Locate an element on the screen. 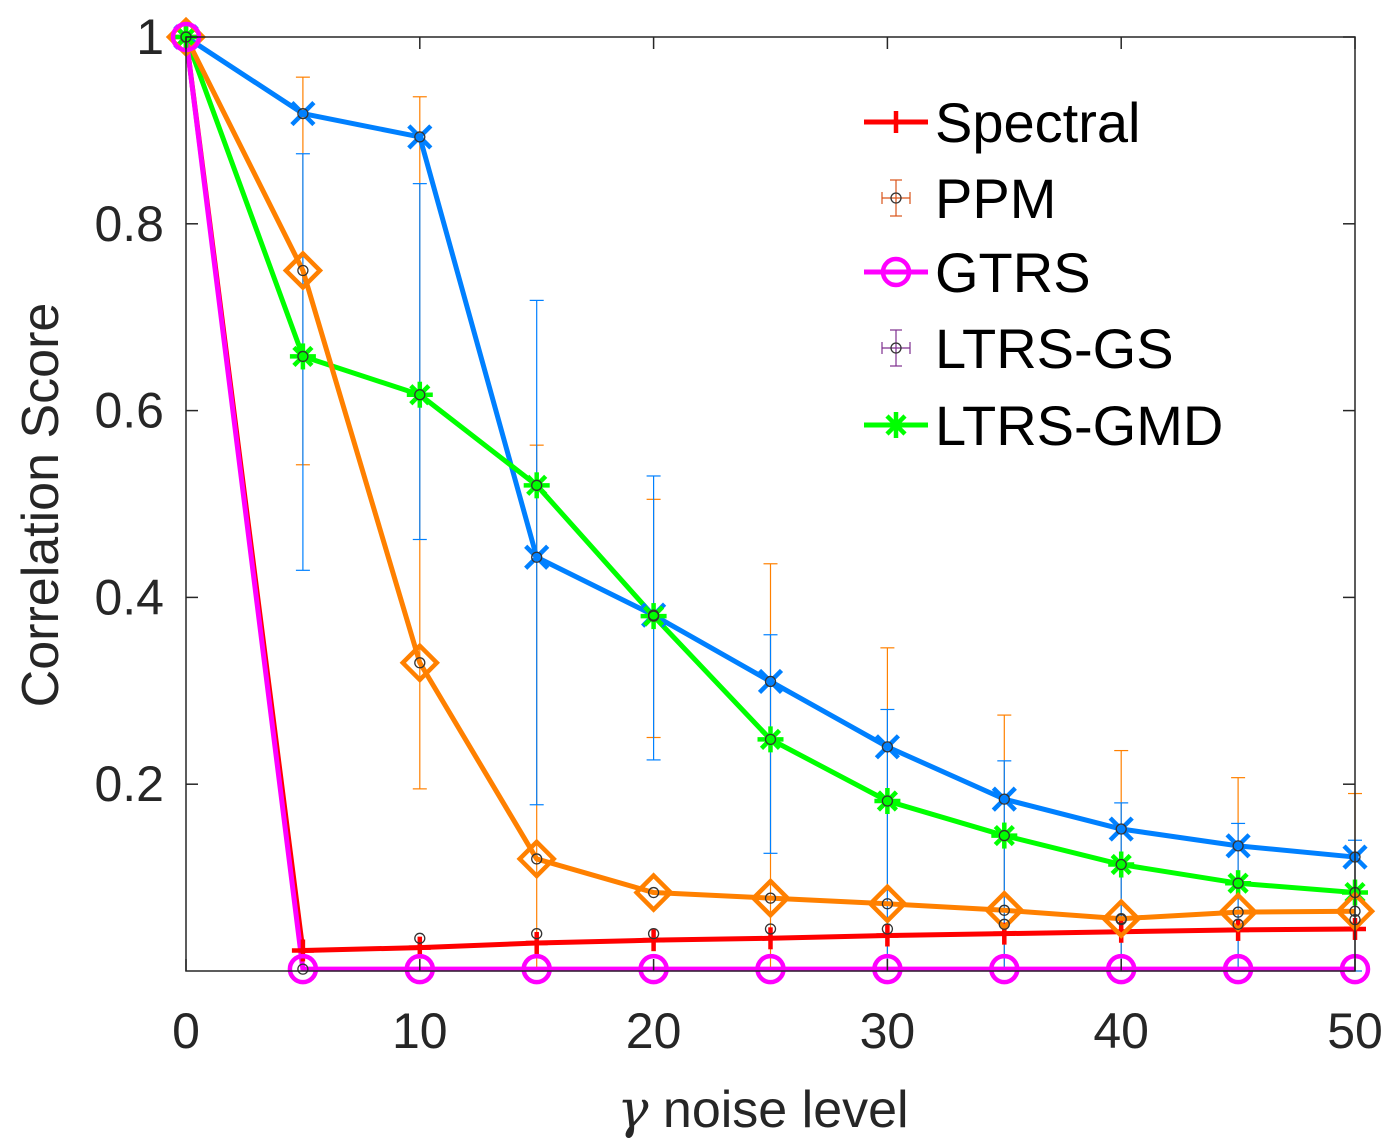 The width and height of the screenshot is (1390, 1142). y-tick-label: 0.6 is located at coordinates (129, 411).